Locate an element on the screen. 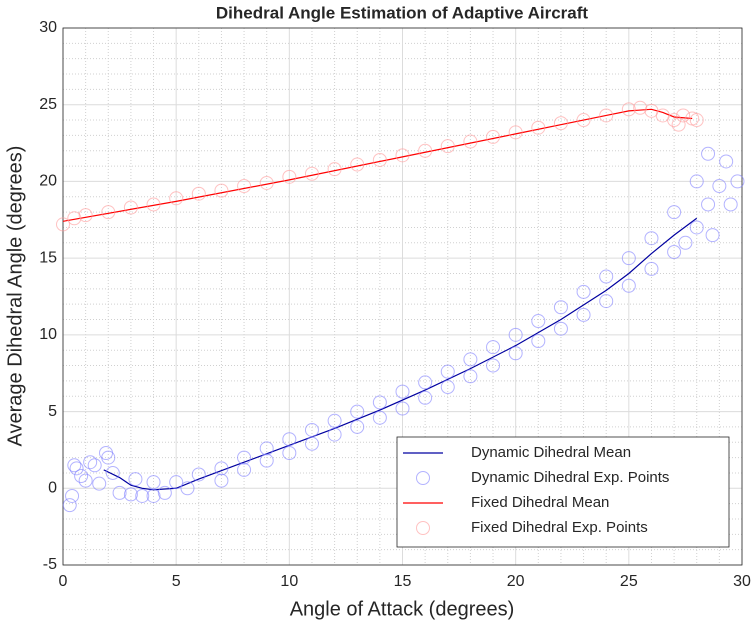  legend-label: Fixed Dihedral Mean is located at coordinates (540, 502).